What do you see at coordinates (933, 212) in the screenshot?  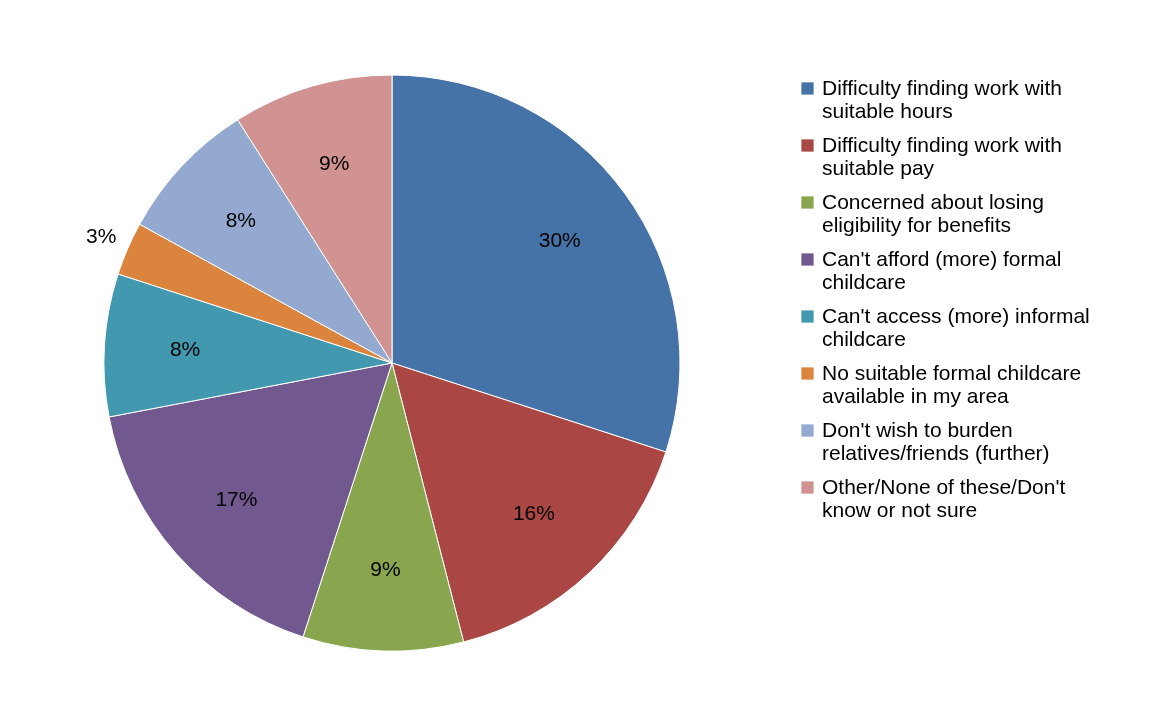 I see `legend-label: Concerned about losing eligibility for benefits` at bounding box center [933, 212].